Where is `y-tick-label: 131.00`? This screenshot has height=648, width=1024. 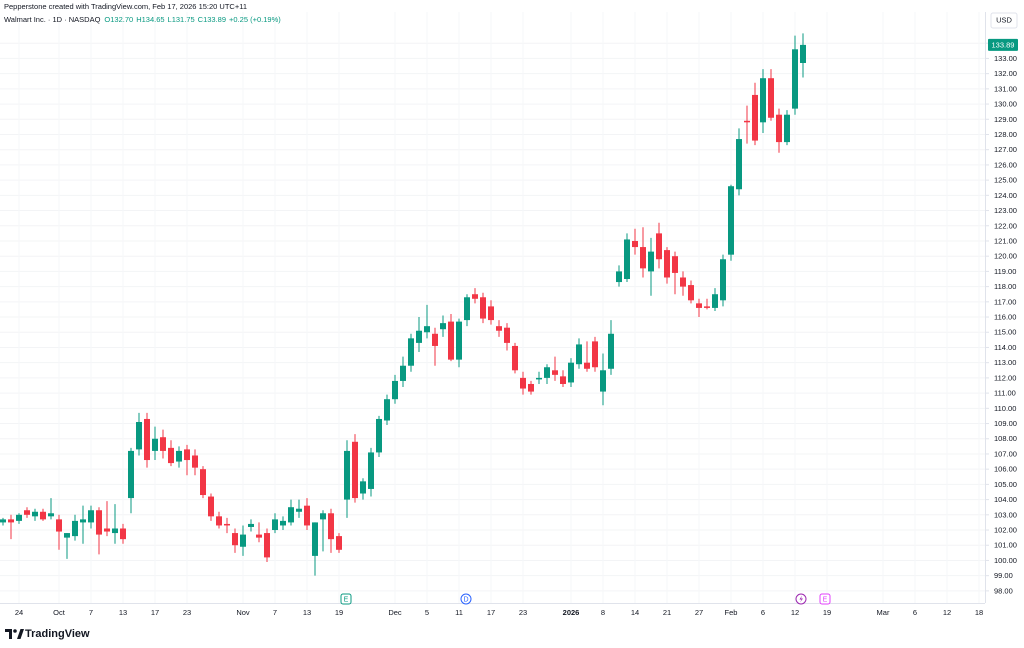
y-tick-label: 131.00 is located at coordinates (1005, 88).